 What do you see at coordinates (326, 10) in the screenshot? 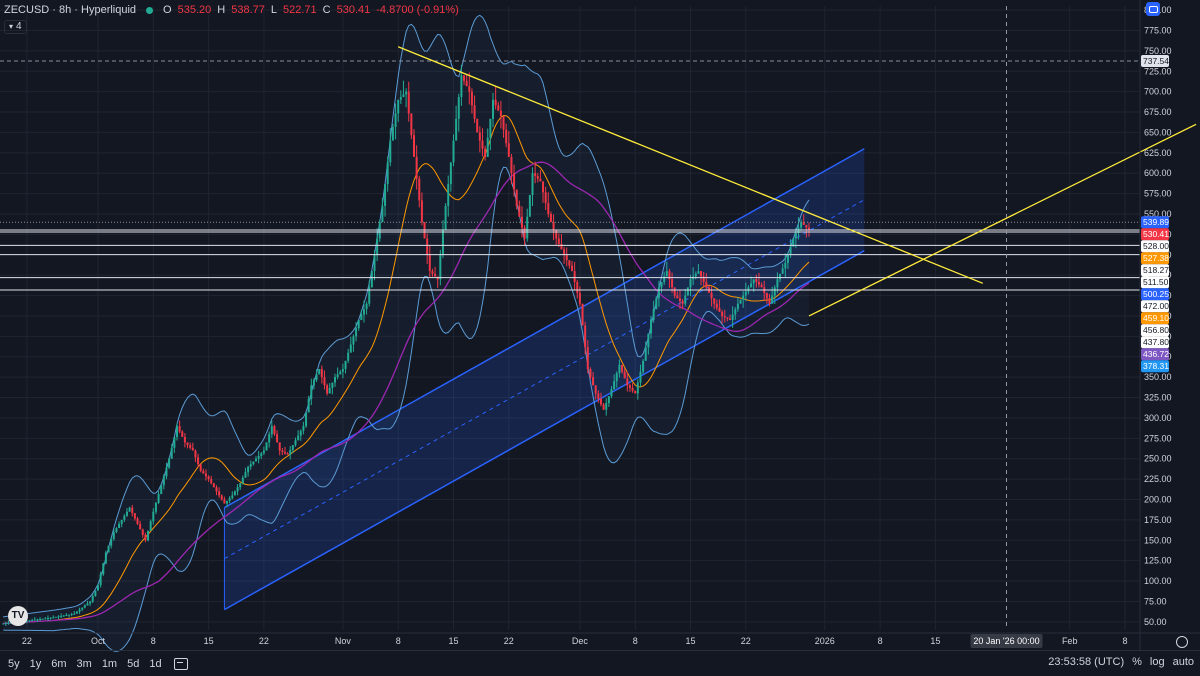
I see `close-label: C` at bounding box center [326, 10].